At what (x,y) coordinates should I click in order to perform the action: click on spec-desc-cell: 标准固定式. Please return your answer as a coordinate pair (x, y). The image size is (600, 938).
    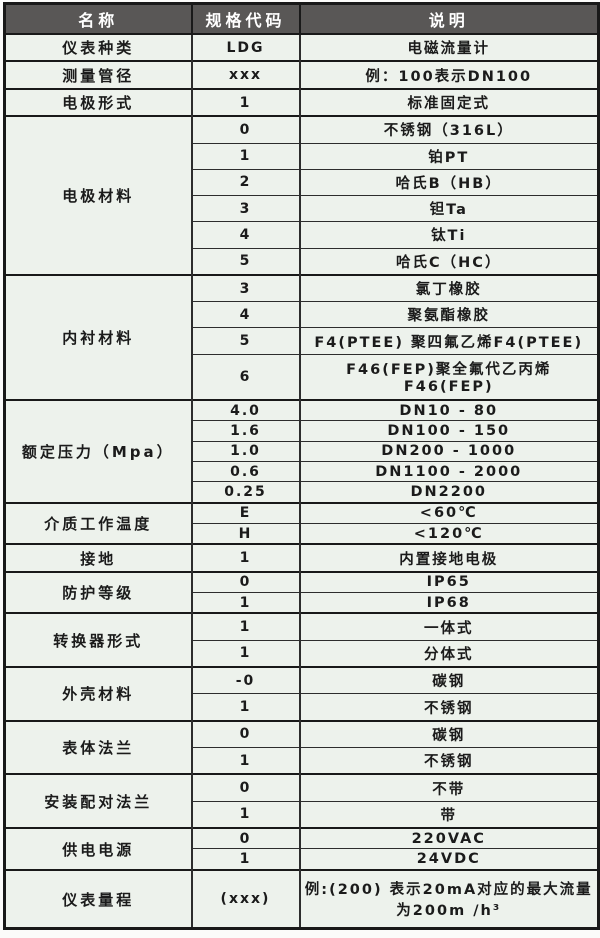
    Looking at the image, I should click on (449, 102).